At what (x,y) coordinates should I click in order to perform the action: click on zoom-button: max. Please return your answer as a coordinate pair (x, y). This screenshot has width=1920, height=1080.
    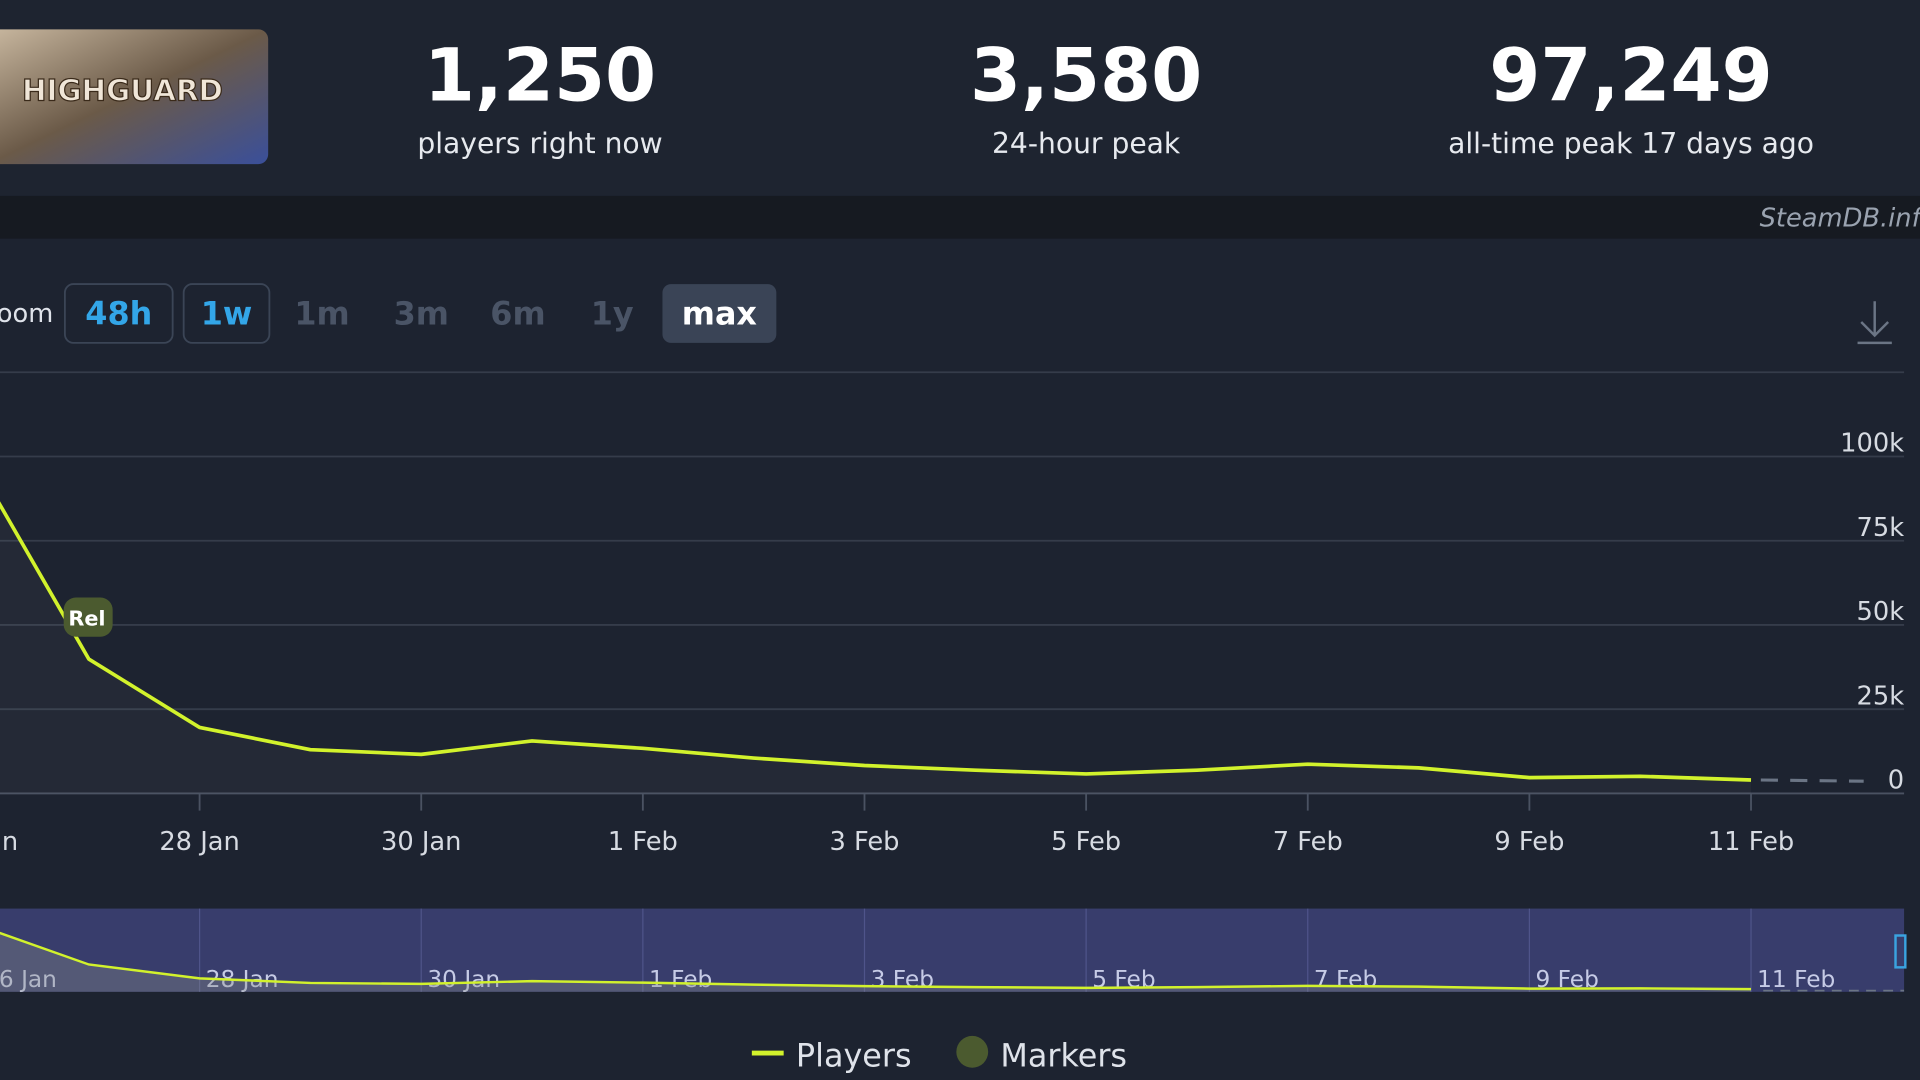
    Looking at the image, I should click on (720, 313).